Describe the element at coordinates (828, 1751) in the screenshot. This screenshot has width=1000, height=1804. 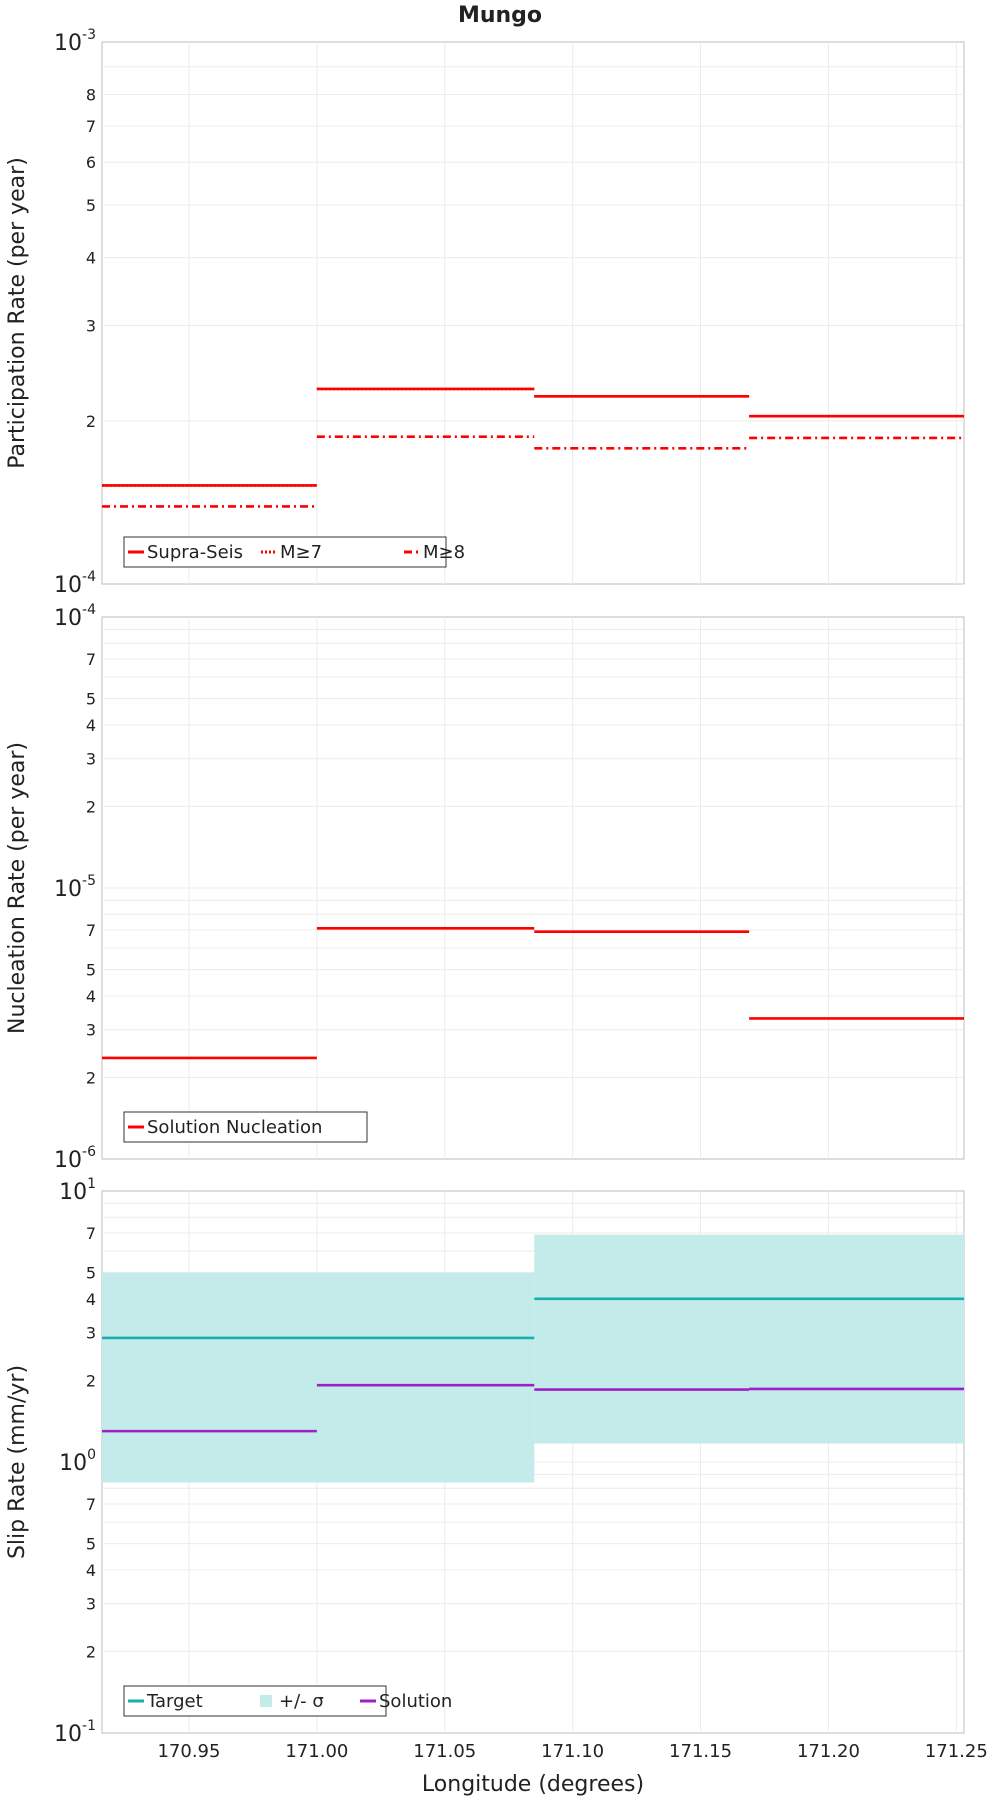
I see `x-tick-label: 171.20` at that location.